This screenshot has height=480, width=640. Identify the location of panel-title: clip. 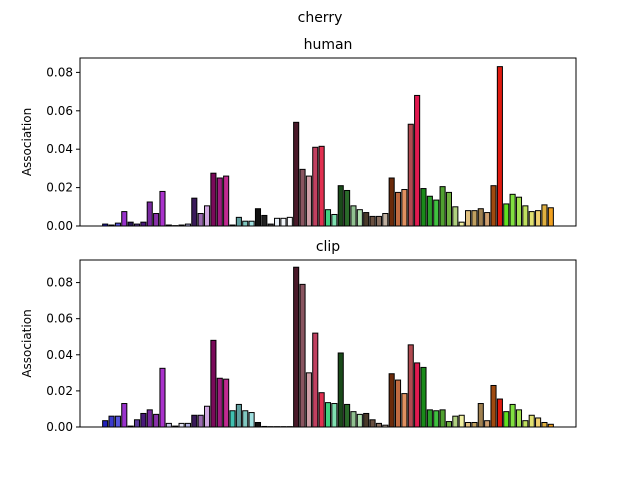
(328, 247).